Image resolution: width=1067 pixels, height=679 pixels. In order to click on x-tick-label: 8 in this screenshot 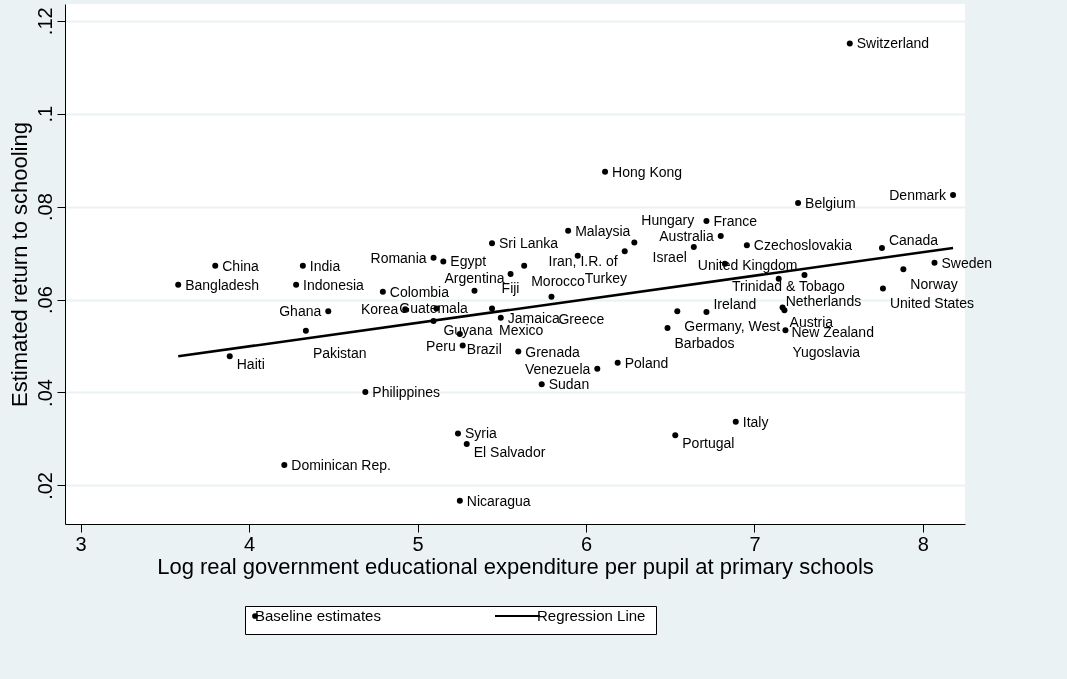, I will do `click(923, 543)`.